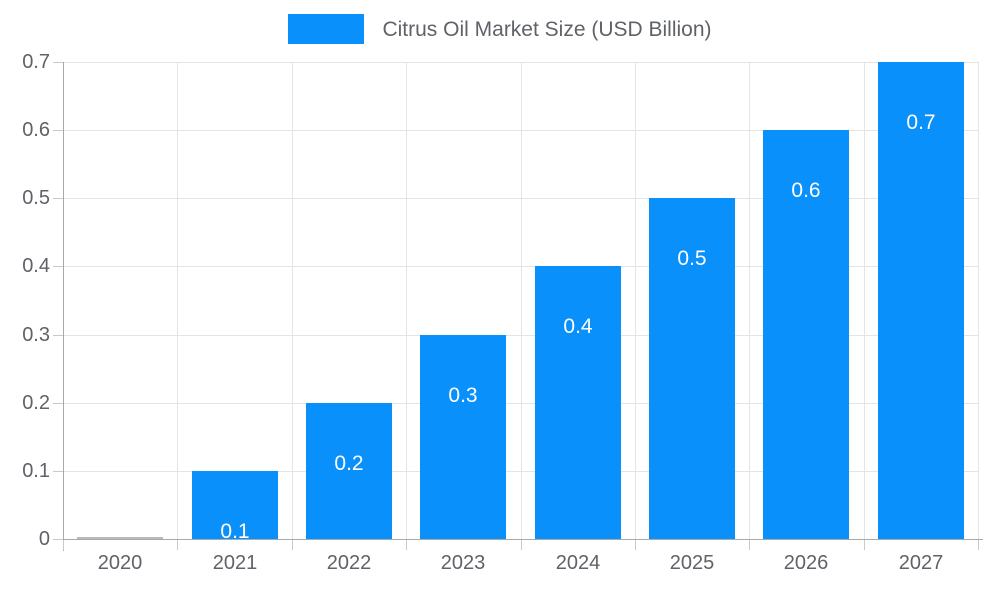  I want to click on bar-value-label-2024: 0.4, so click(578, 326).